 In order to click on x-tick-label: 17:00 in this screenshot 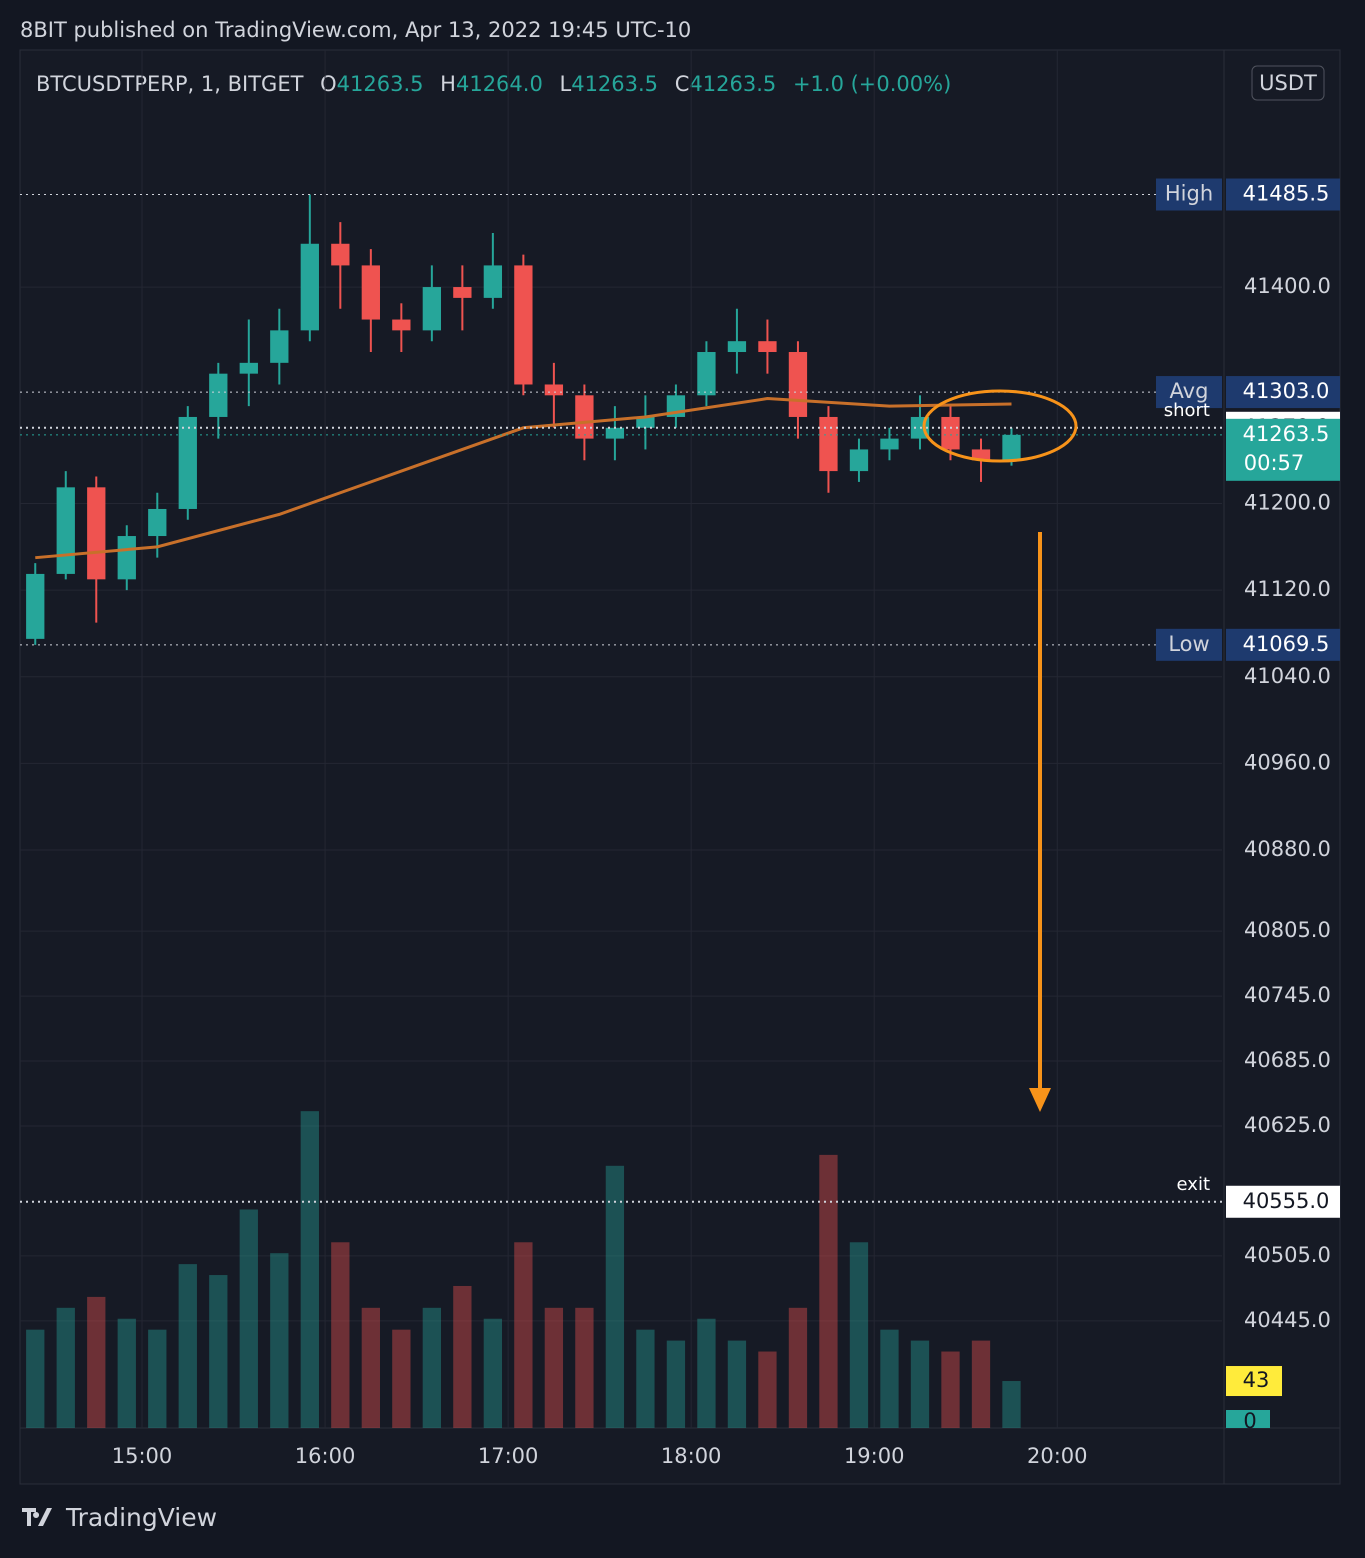, I will do `click(508, 1456)`.